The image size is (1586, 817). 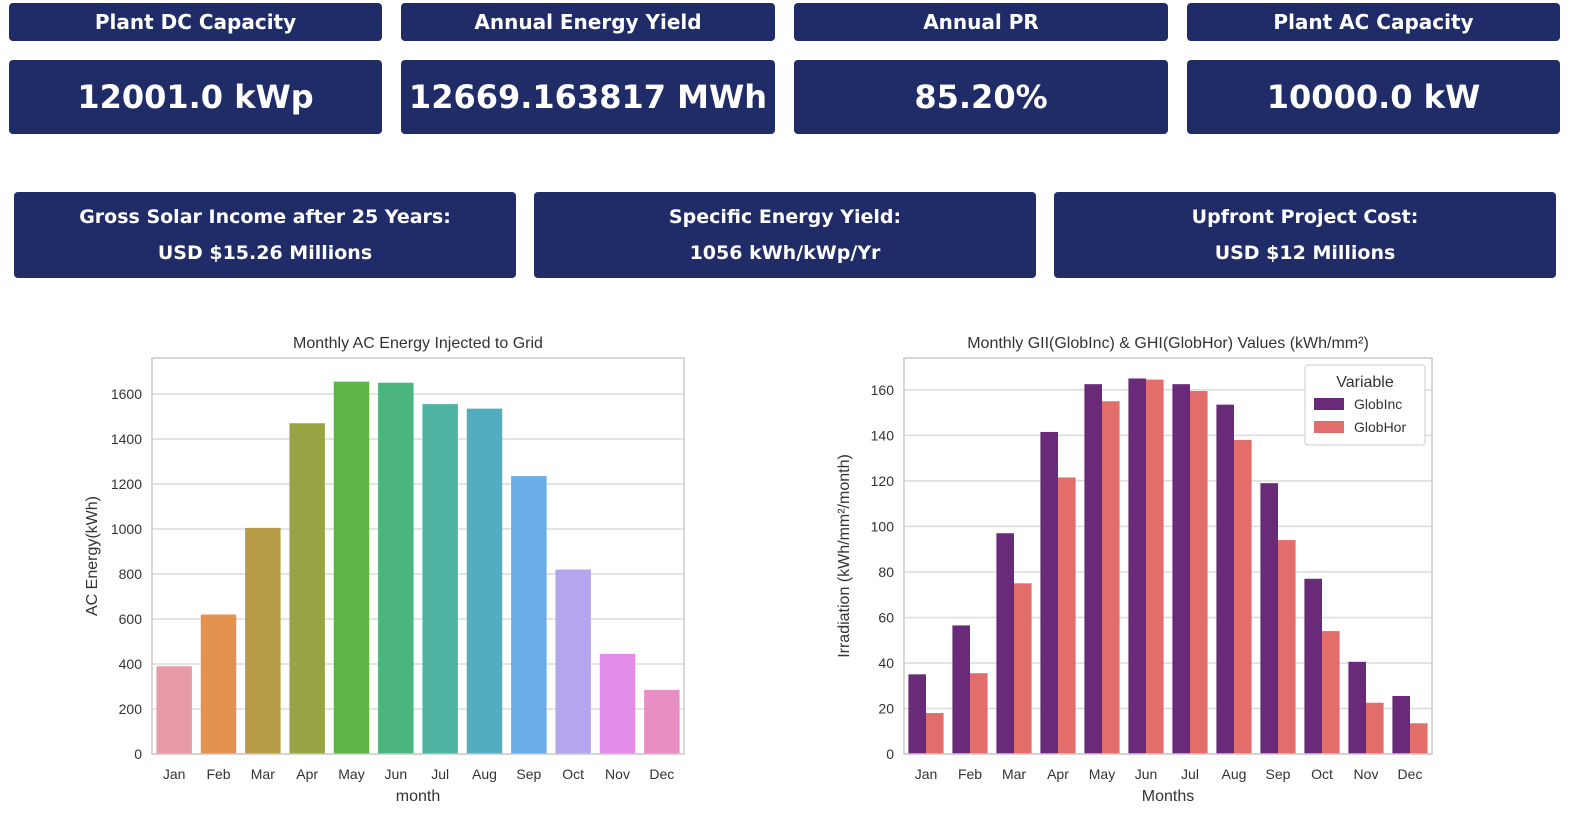 I want to click on y-tick-label: 160, so click(x=883, y=390).